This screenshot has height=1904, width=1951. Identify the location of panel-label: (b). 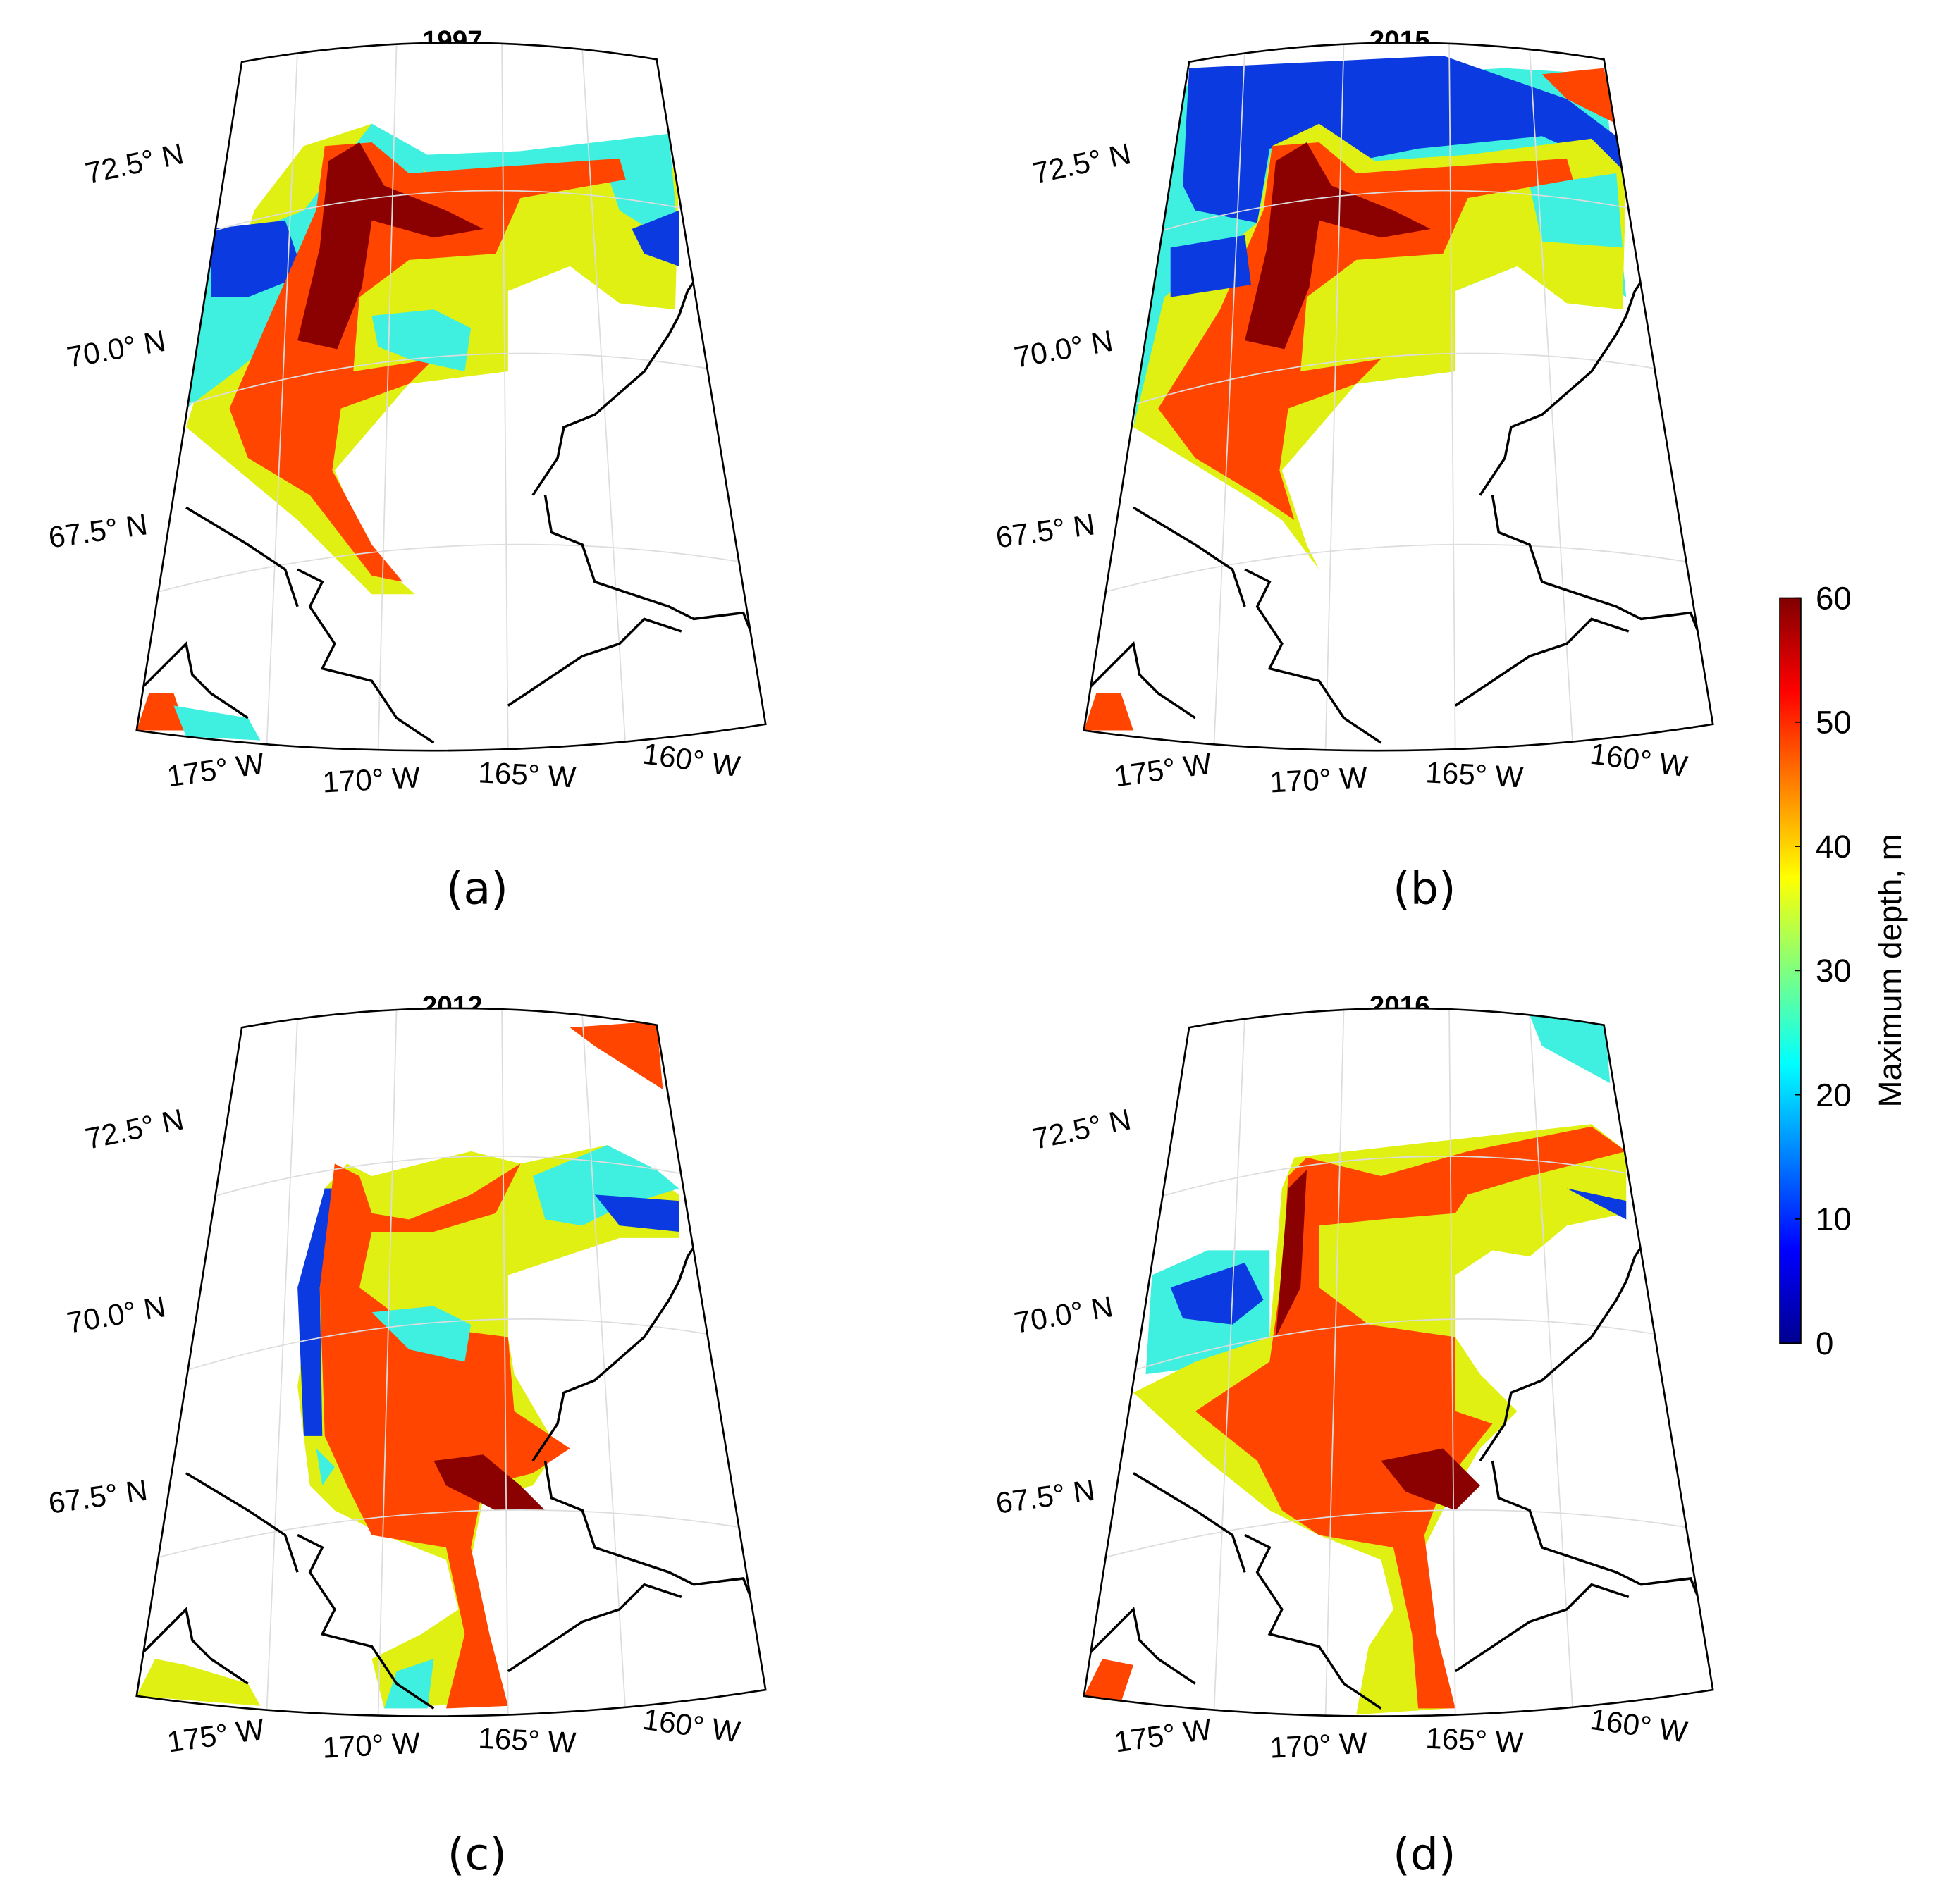
(1424, 888).